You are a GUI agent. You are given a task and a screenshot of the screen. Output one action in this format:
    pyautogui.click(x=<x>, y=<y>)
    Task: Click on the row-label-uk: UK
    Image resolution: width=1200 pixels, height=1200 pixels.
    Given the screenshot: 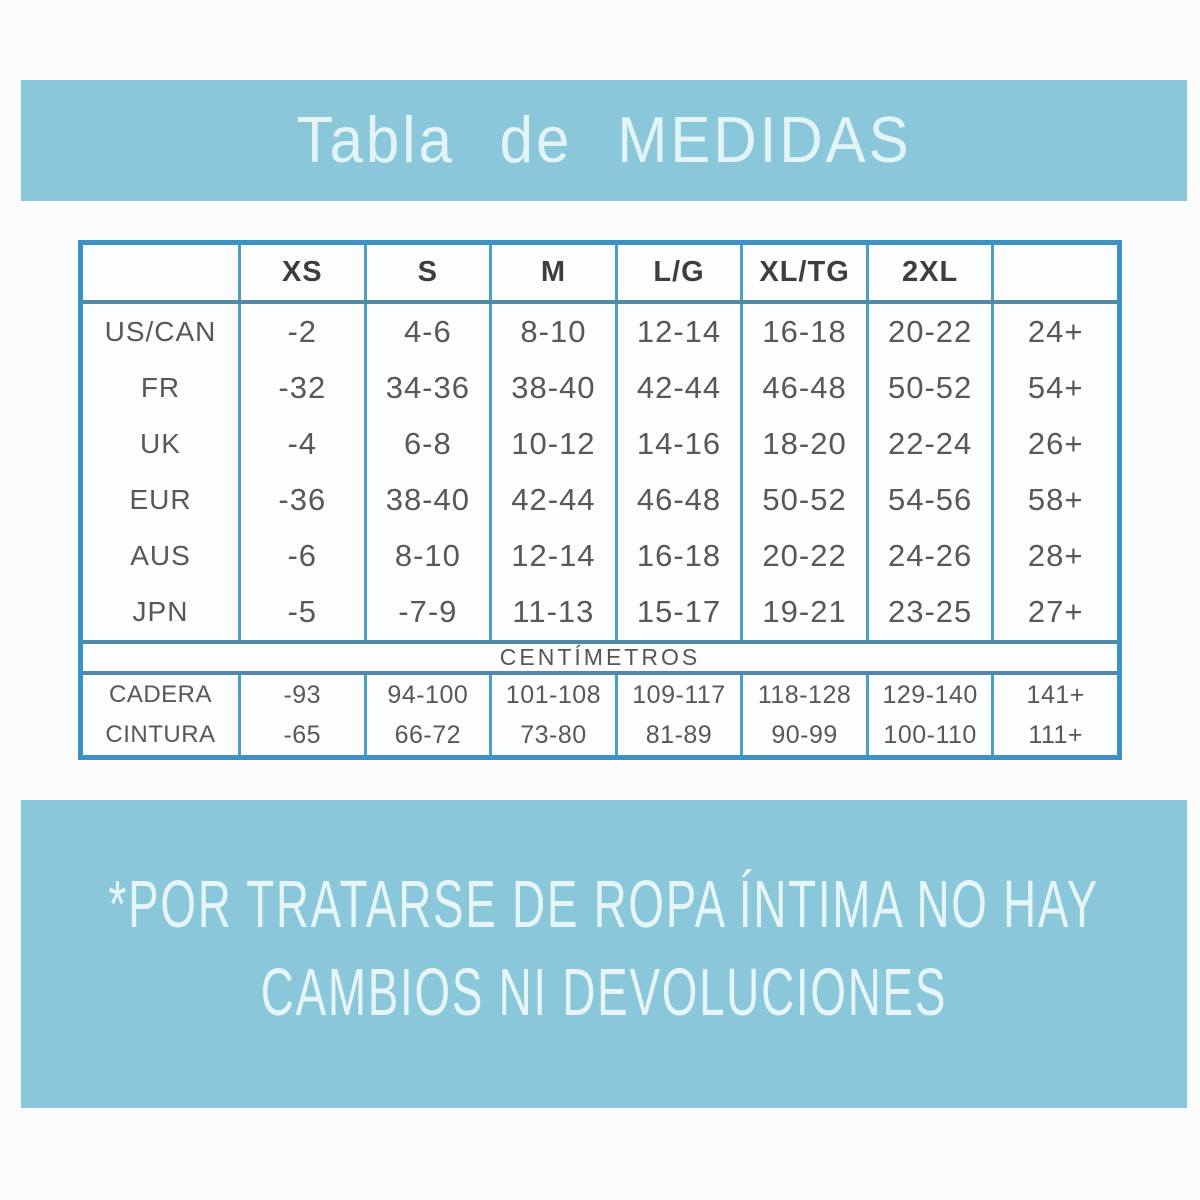 What is the action you would take?
    pyautogui.click(x=160, y=443)
    